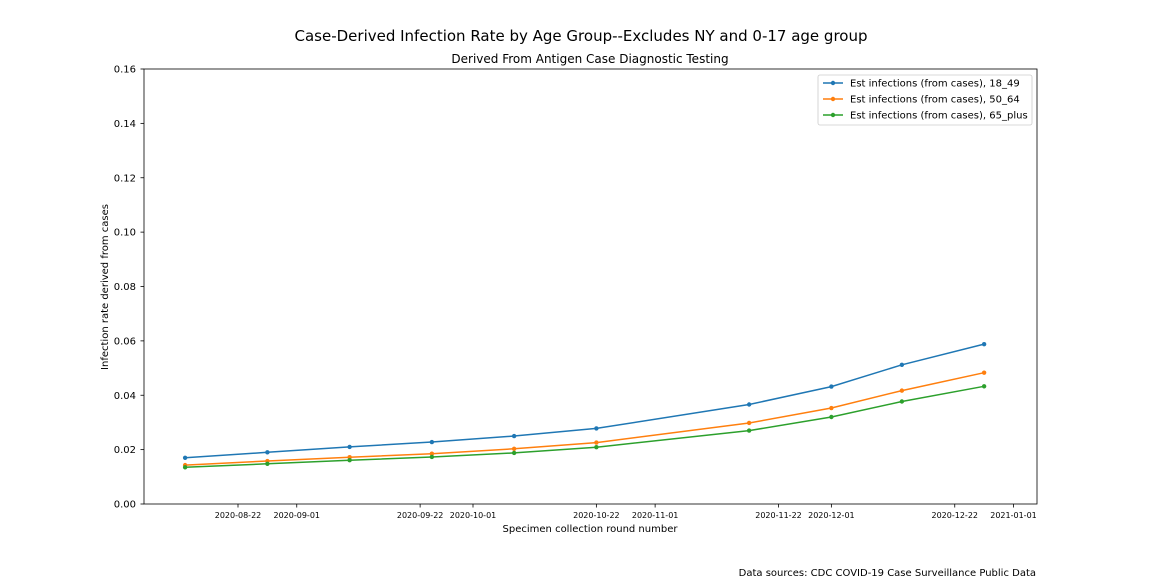 This screenshot has height=576, width=1152. What do you see at coordinates (297, 515) in the screenshot?
I see `x-tick-label: 2020-09-01` at bounding box center [297, 515].